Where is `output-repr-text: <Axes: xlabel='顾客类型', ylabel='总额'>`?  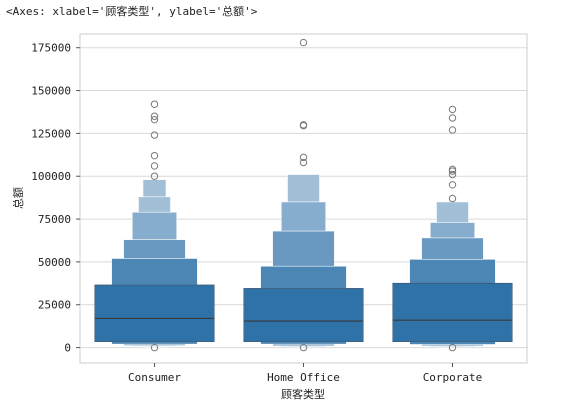
output-repr-text: <Axes: xlabel='顾客类型', ylabel='总额'> is located at coordinates (132, 11).